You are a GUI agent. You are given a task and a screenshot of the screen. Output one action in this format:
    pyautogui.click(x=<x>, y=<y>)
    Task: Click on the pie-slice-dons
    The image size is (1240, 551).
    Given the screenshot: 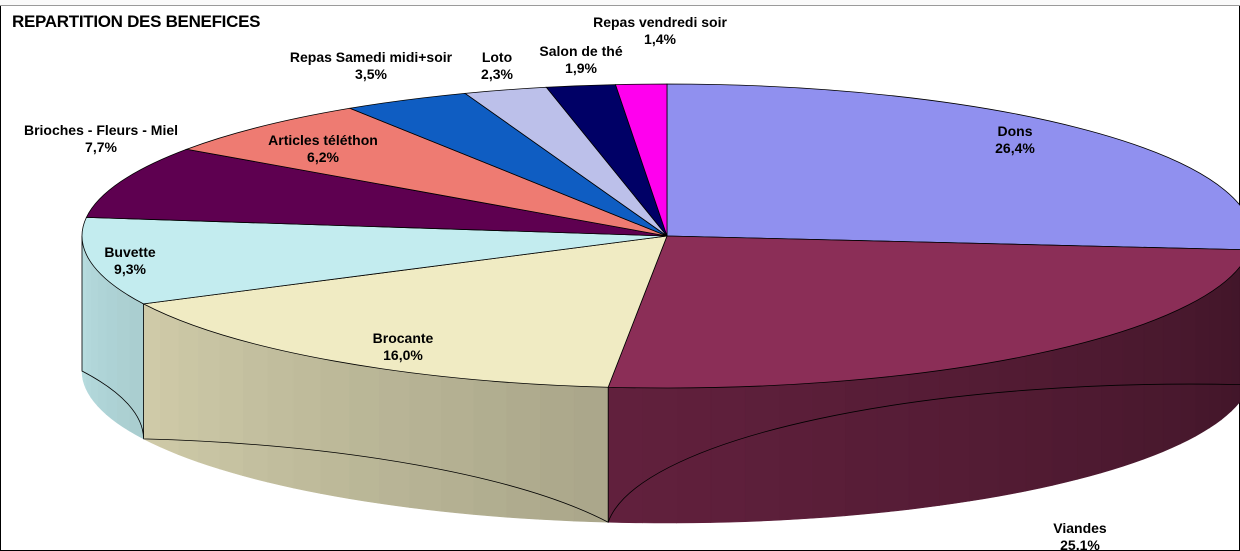 What is the action you would take?
    pyautogui.click(x=953, y=167)
    